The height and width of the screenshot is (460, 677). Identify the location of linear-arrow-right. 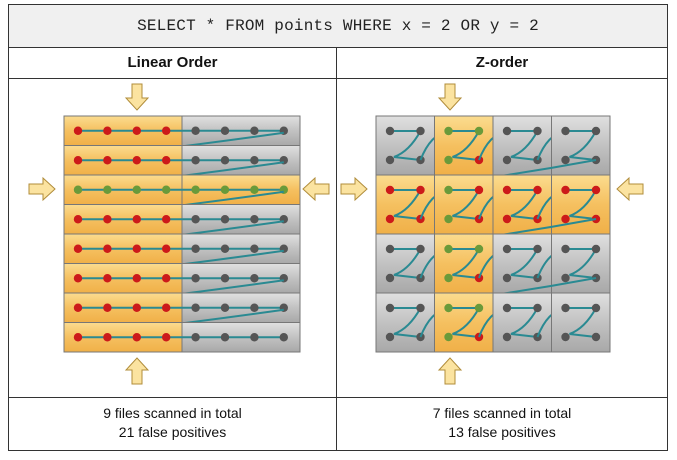
(316, 189).